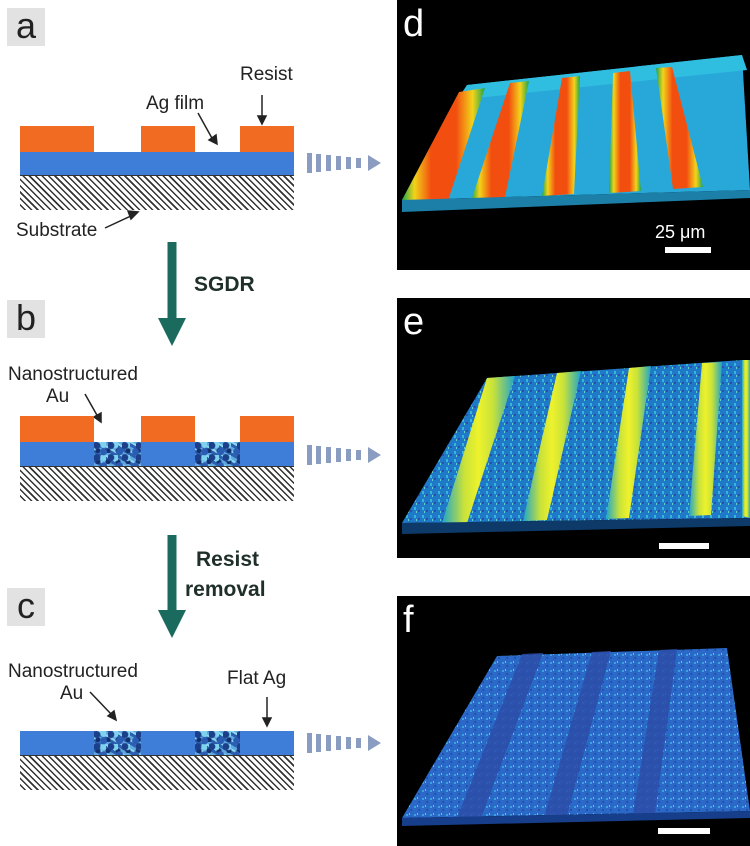  What do you see at coordinates (408, 620) in the screenshot?
I see `panel-label-f: f` at bounding box center [408, 620].